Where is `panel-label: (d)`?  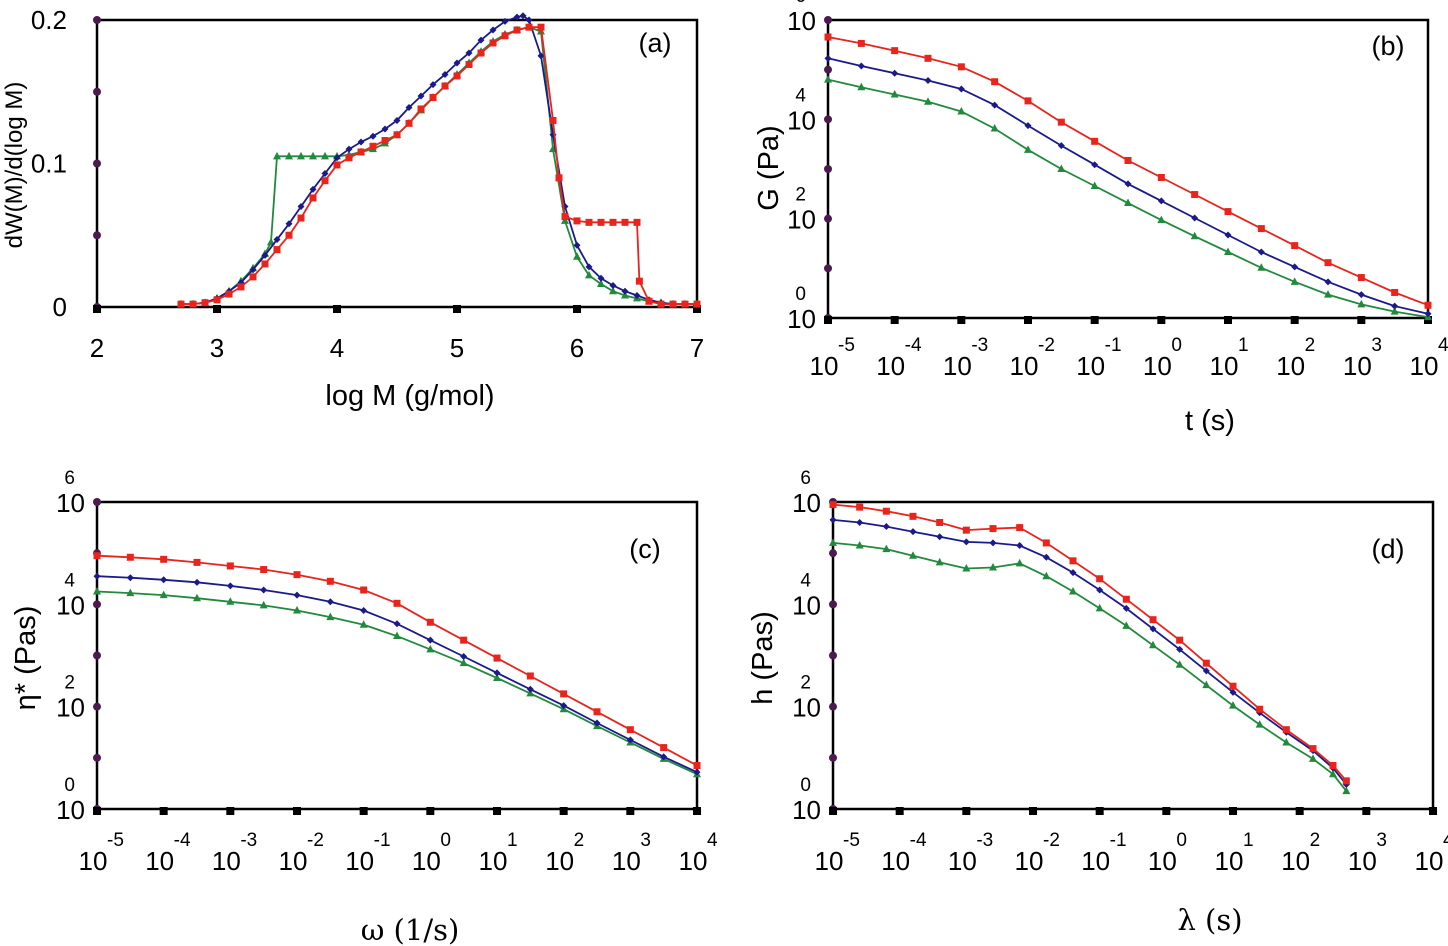 panel-label: (d) is located at coordinates (1388, 549).